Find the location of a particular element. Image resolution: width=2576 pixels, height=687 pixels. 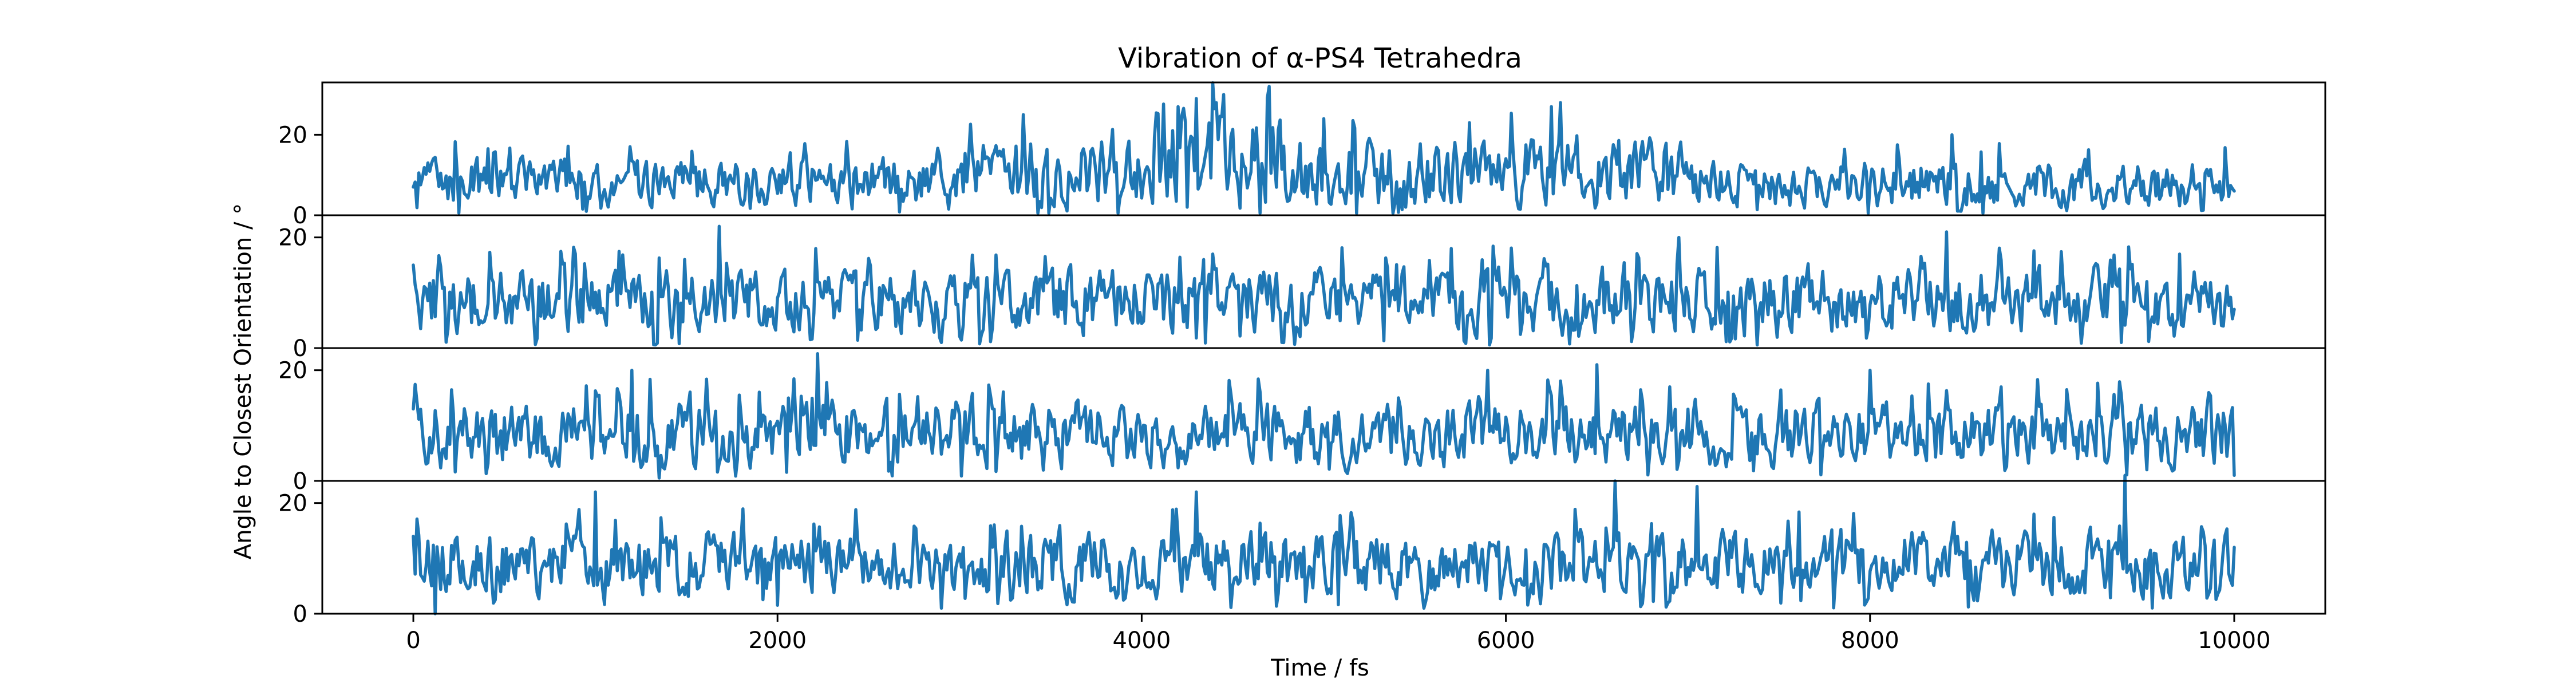

x-tick-label: 10000 is located at coordinates (2234, 641).